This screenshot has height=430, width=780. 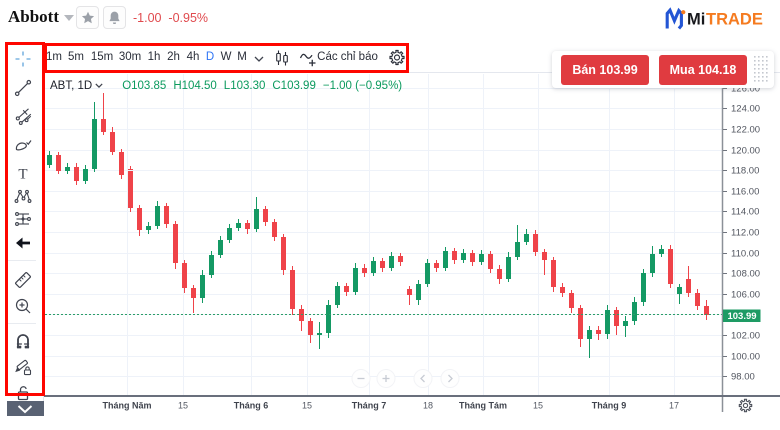 What do you see at coordinates (609, 406) in the screenshot?
I see `svg-text: Tháng 9` at bounding box center [609, 406].